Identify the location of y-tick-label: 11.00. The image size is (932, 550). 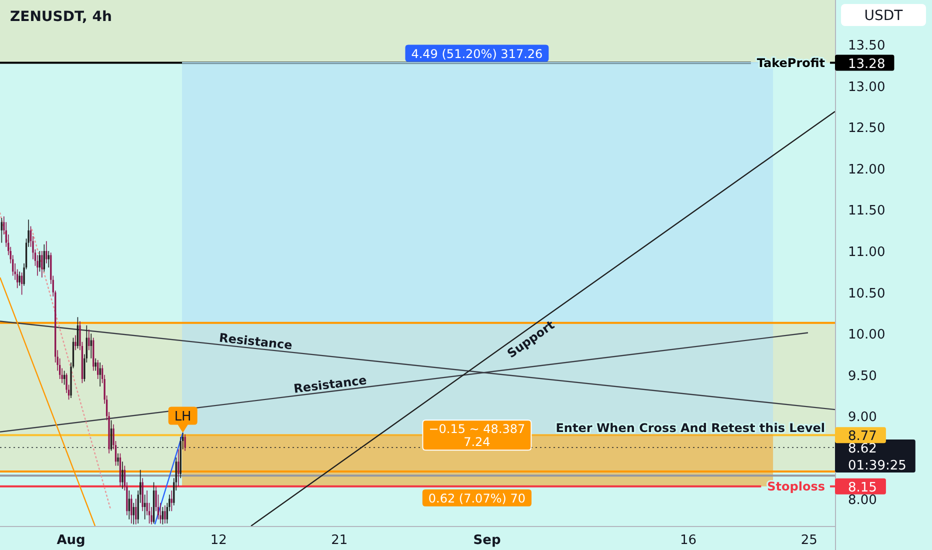
(867, 252).